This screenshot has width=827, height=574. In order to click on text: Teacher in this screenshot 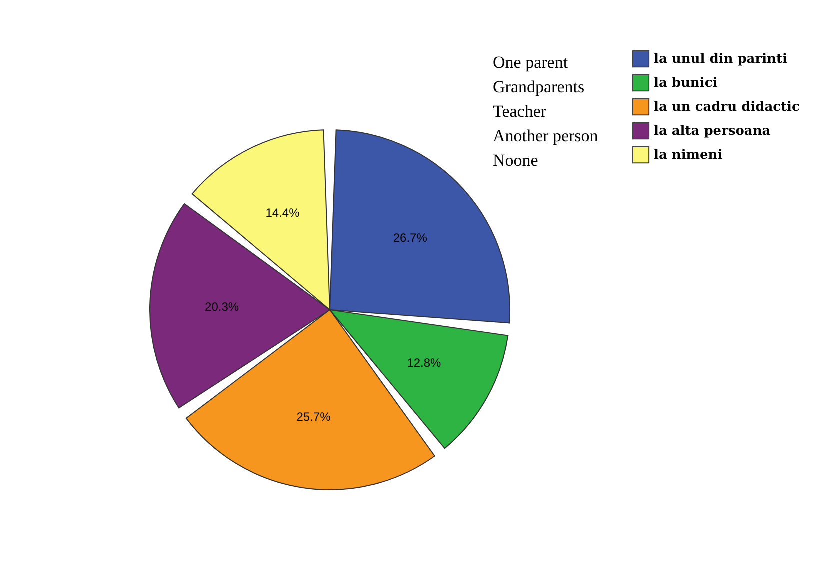, I will do `click(520, 111)`.